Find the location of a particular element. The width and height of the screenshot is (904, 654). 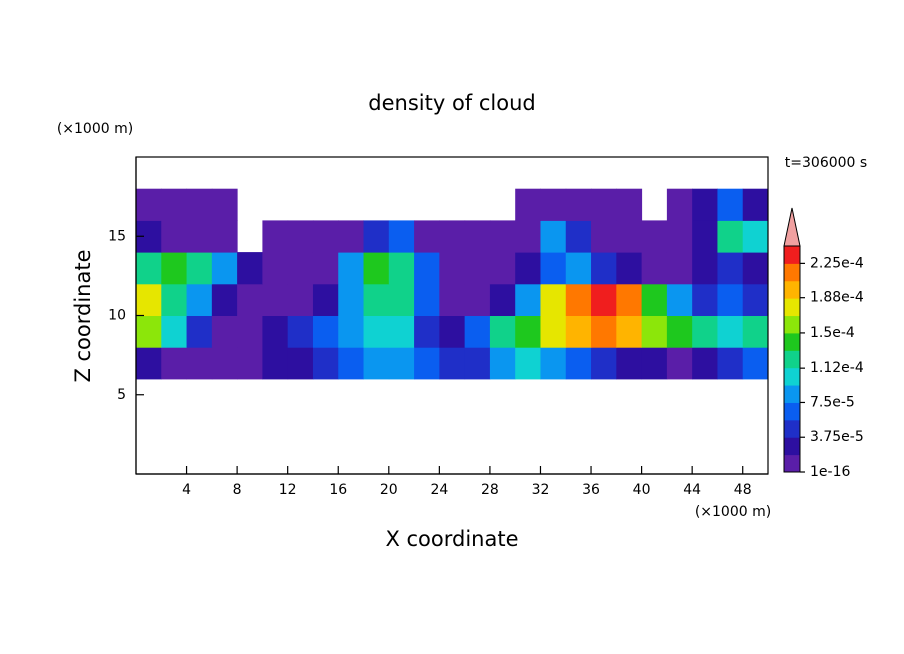

chart-title: density of cloud is located at coordinates (451, 103).